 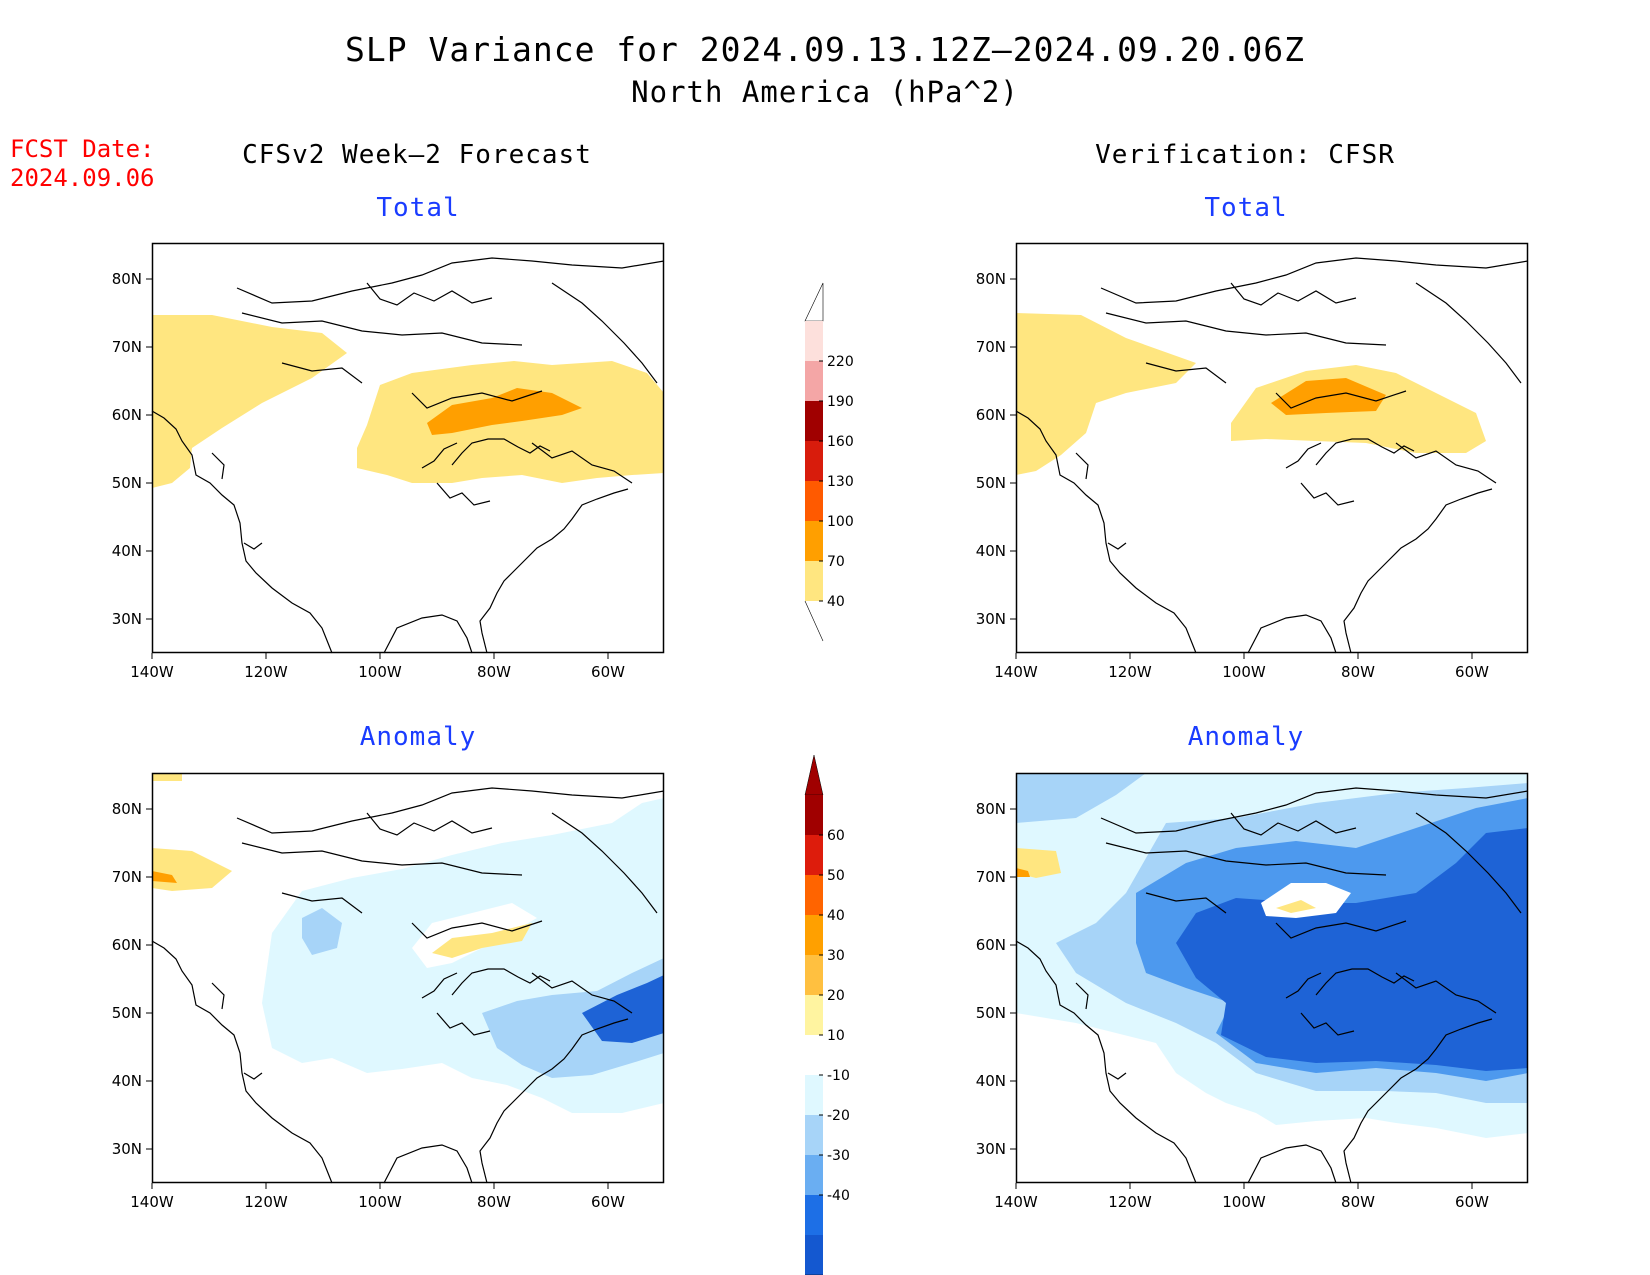 I want to click on colorbar-top-arrow, so click(x=814, y=775).